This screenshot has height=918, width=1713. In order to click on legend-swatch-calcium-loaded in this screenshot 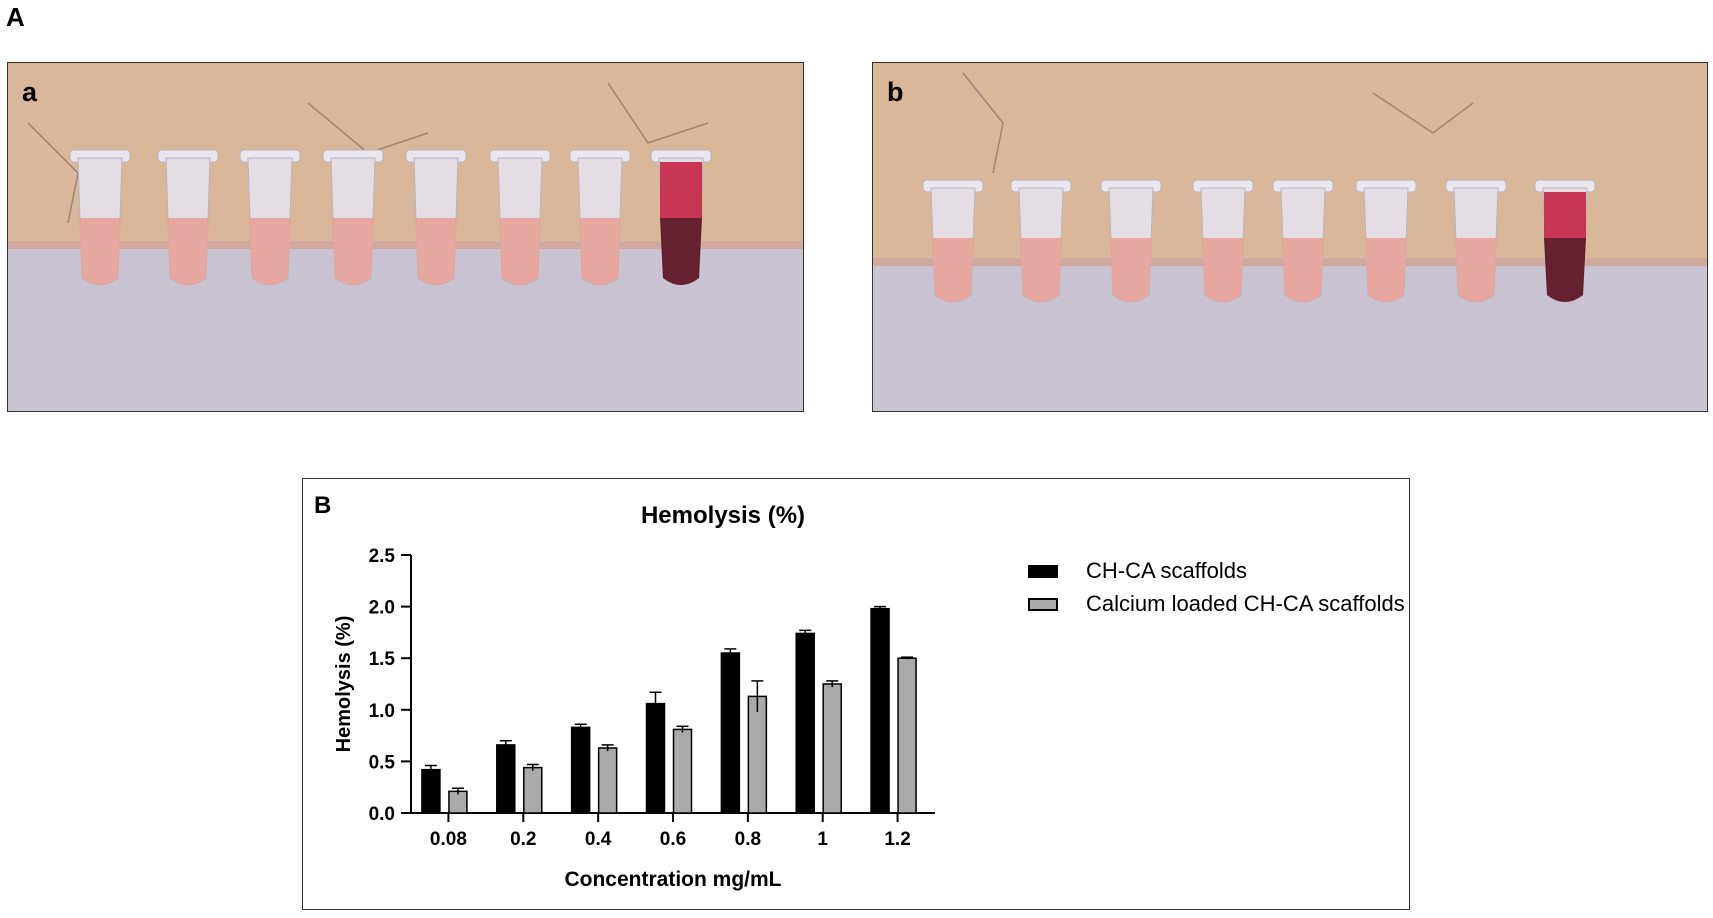, I will do `click(1043, 604)`.